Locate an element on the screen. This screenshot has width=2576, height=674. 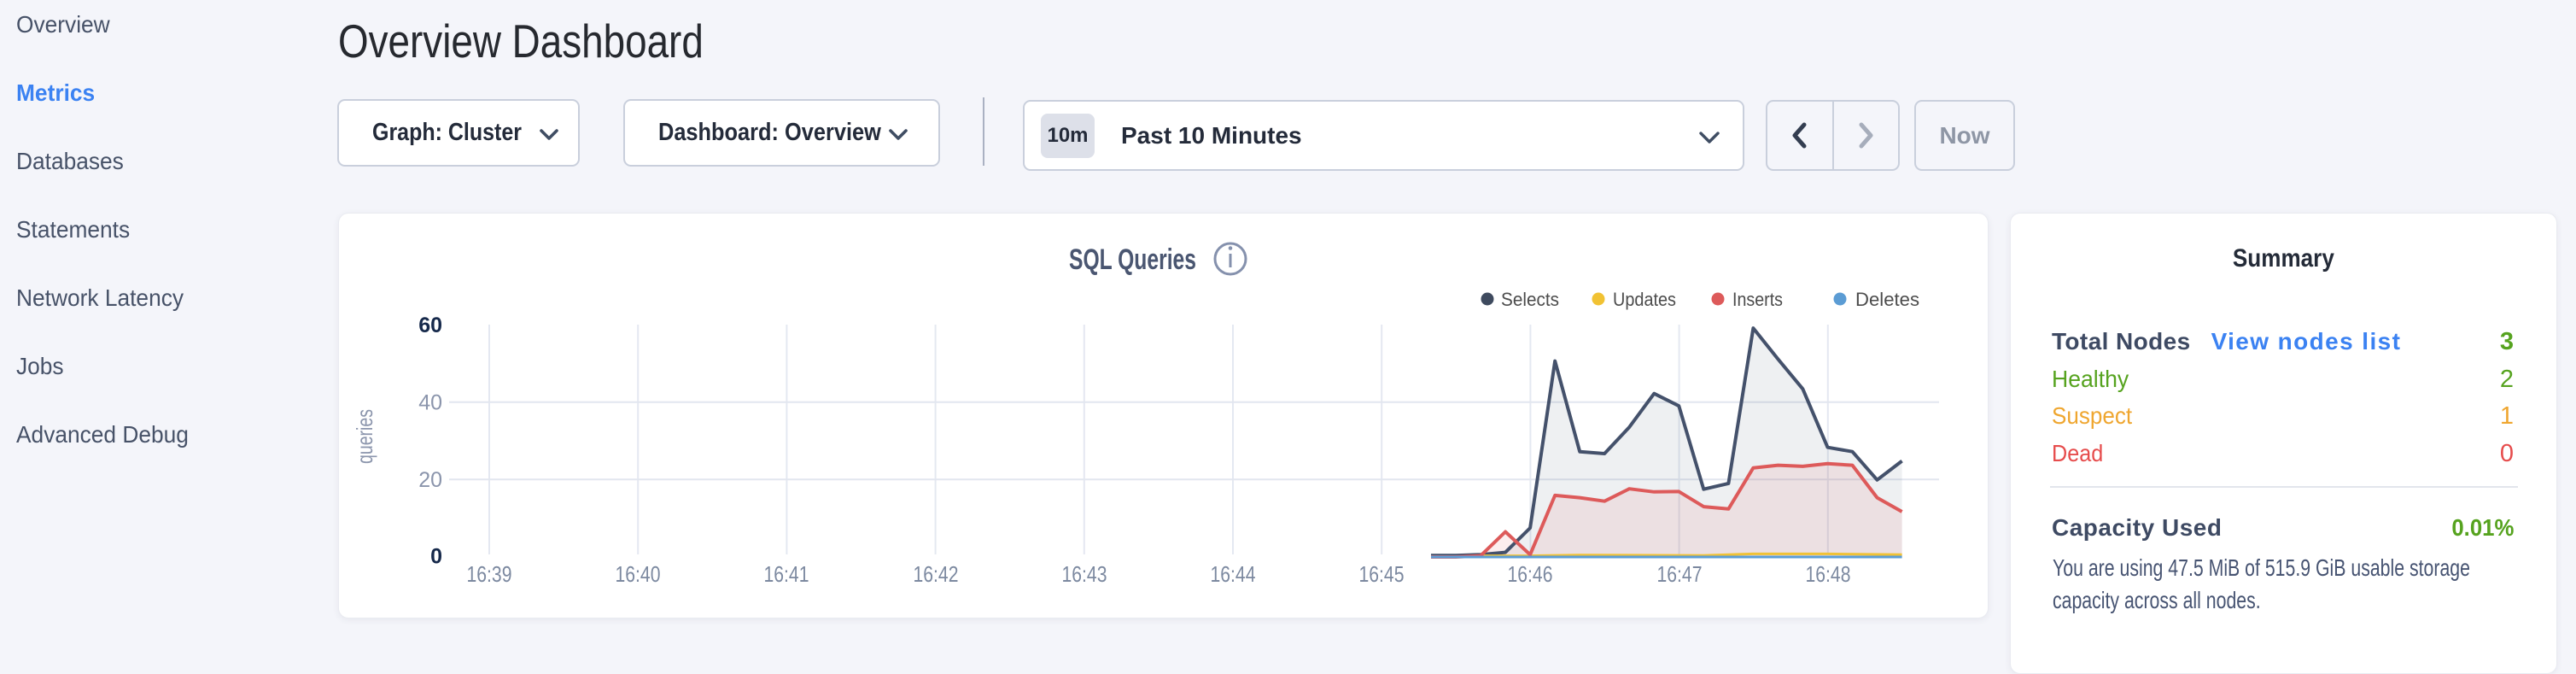
svg-text: 16:43 is located at coordinates (1084, 574).